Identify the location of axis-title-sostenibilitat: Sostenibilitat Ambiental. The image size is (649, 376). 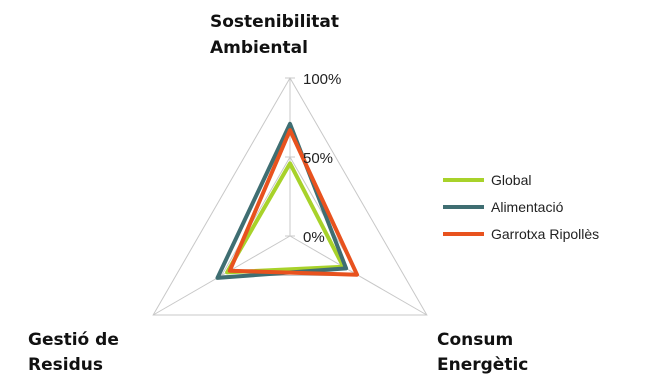
(274, 35).